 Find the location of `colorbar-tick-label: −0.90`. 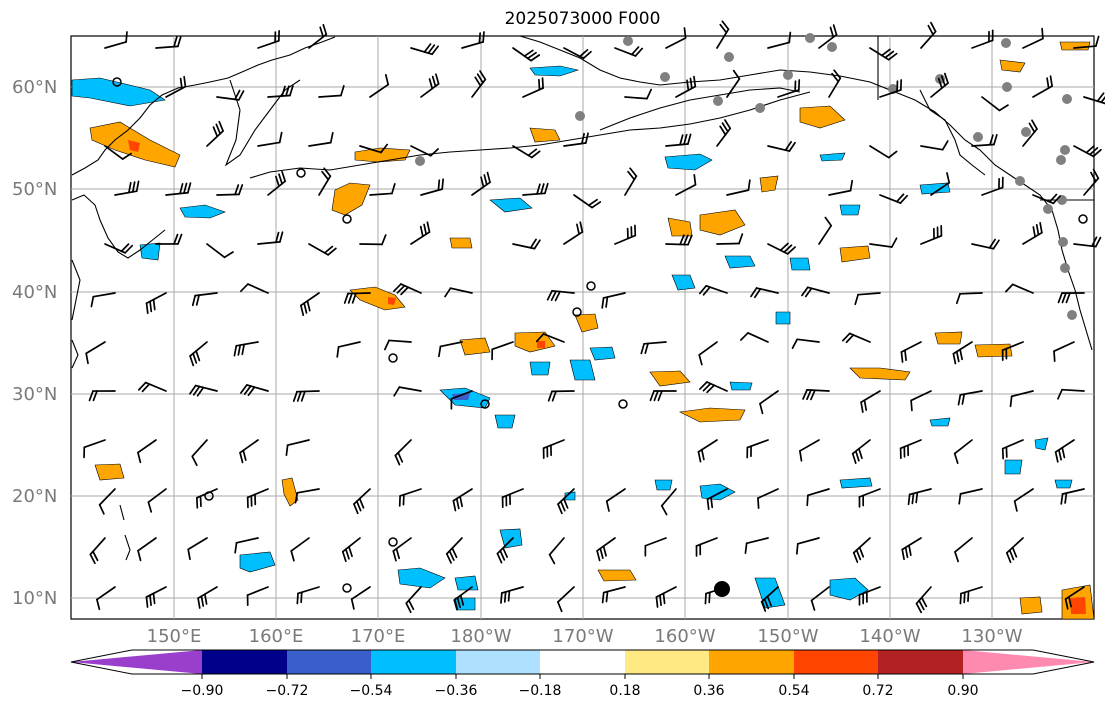

colorbar-tick-label: −0.90 is located at coordinates (202, 691).